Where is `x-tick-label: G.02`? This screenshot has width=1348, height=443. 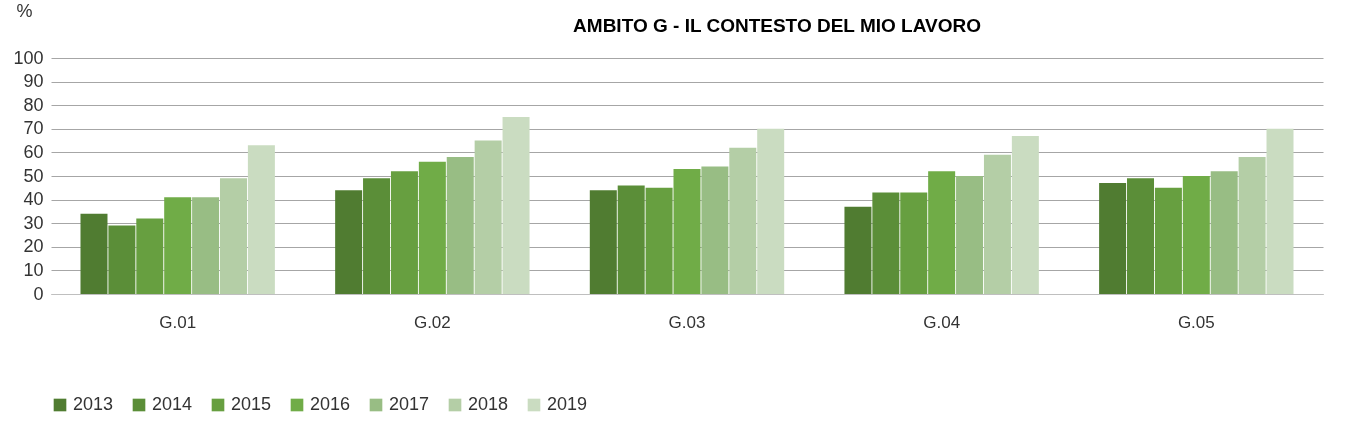
x-tick-label: G.02 is located at coordinates (432, 322).